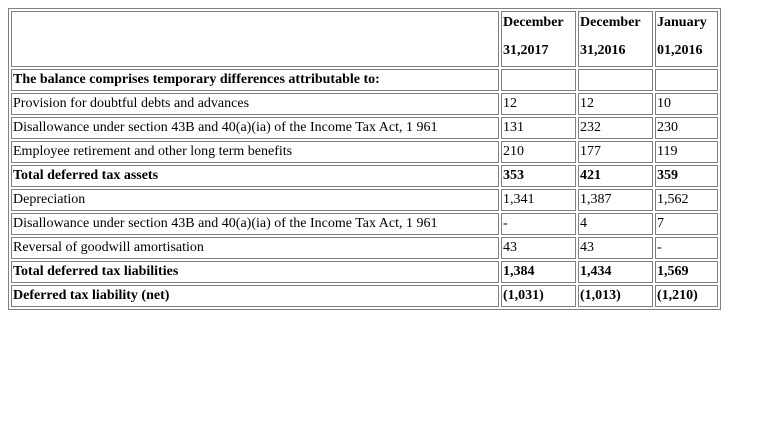 The height and width of the screenshot is (433, 764). Describe the element at coordinates (686, 128) in the screenshot. I see `row-value-col-3: 230` at that location.